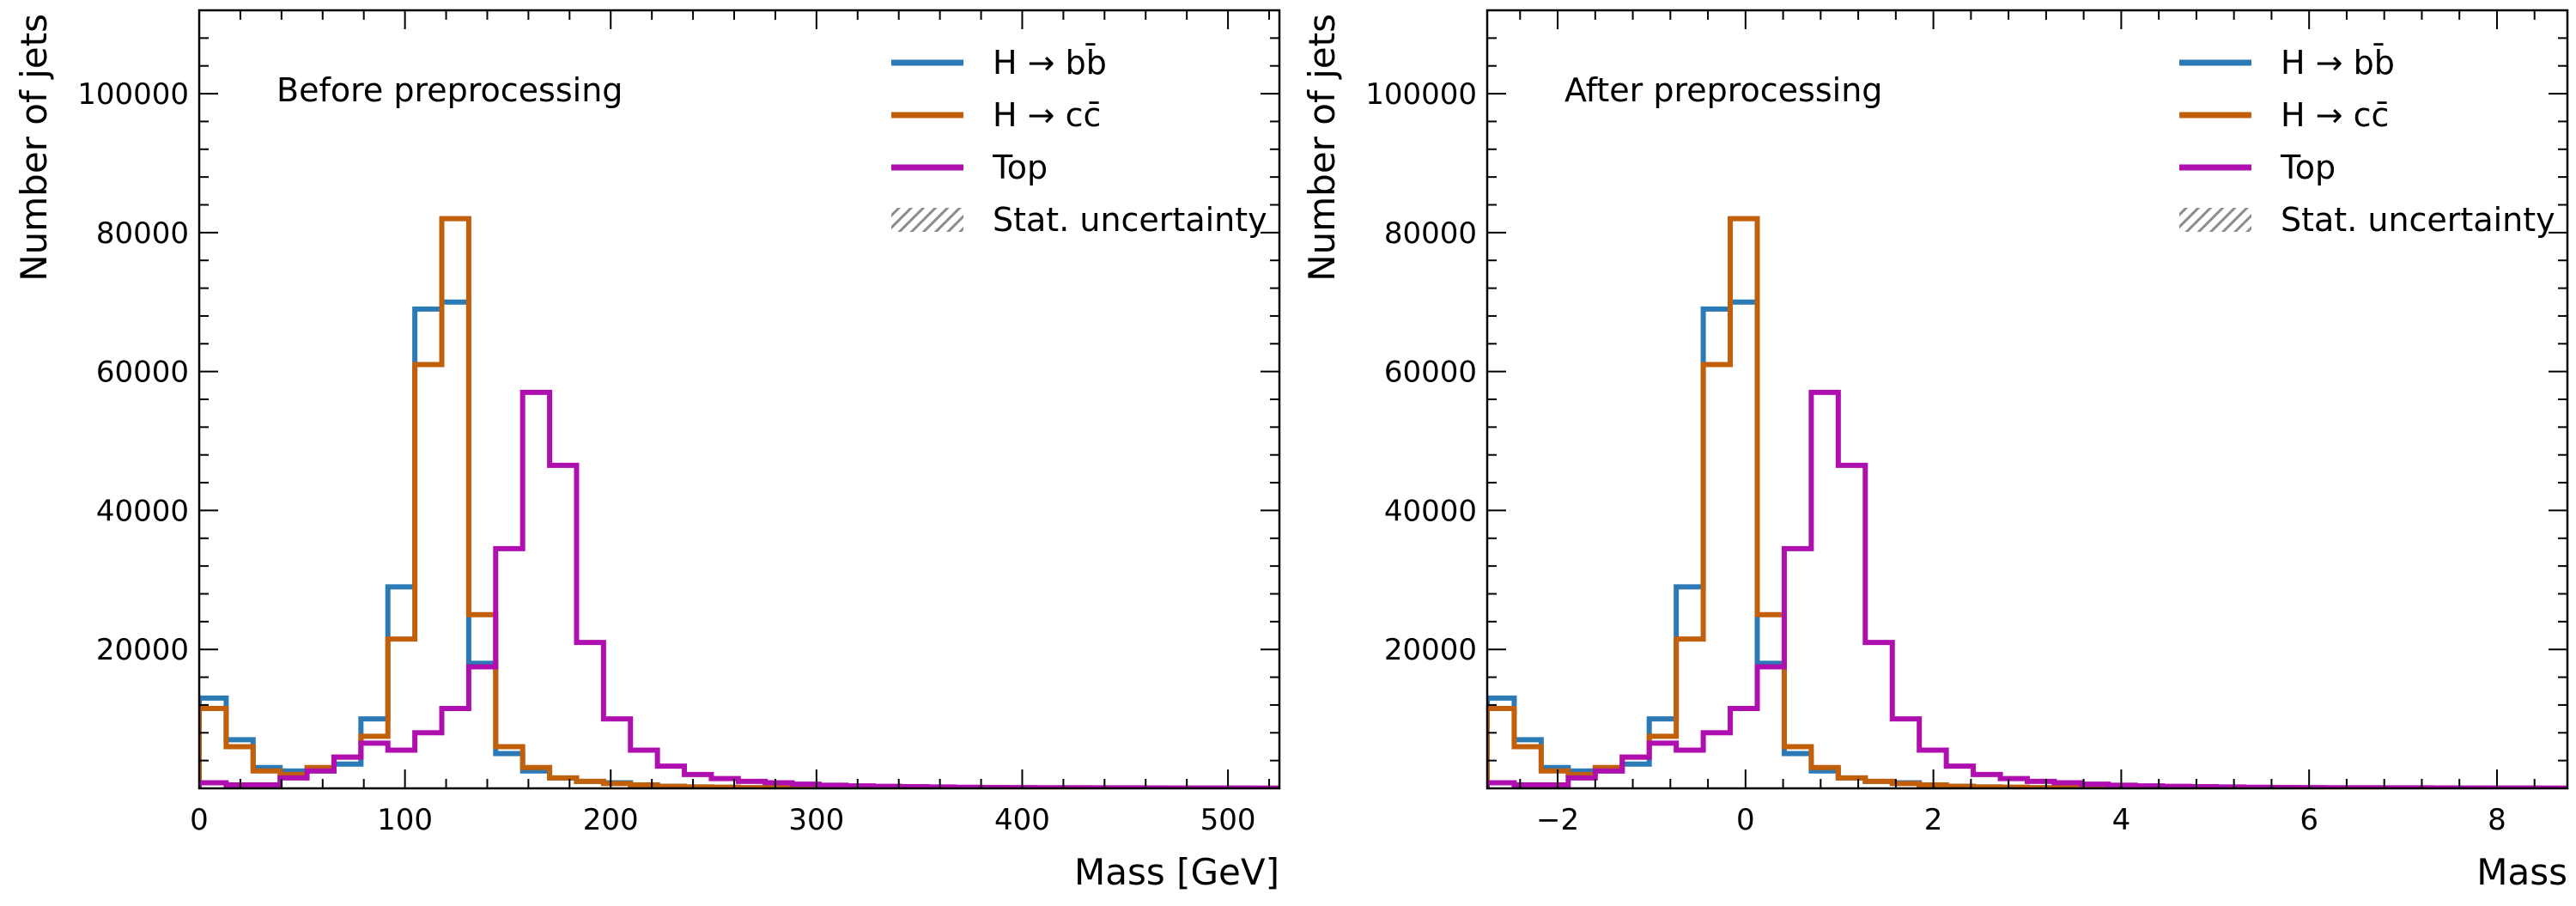  What do you see at coordinates (405, 820) in the screenshot?
I see `x-tick-label: 100` at bounding box center [405, 820].